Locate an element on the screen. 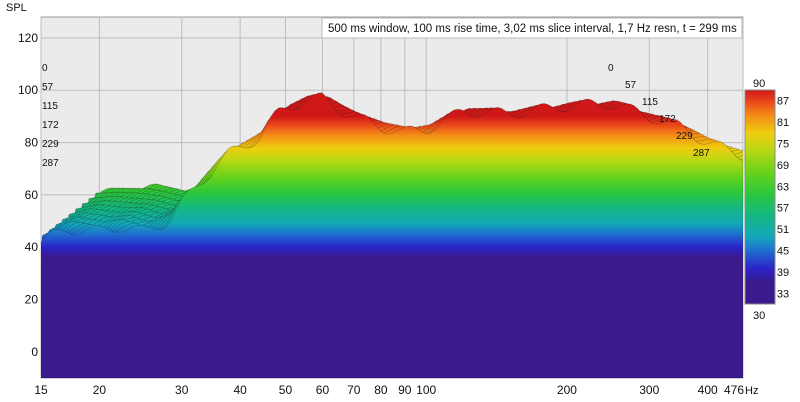 The width and height of the screenshot is (800, 402). colorbar-tick-label: 45 is located at coordinates (783, 252).